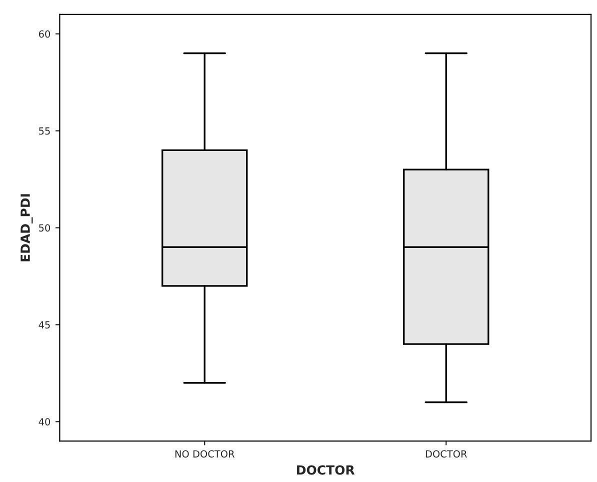 This screenshot has height=482, width=597. I want to click on y-tick-label: 40, so click(44, 422).